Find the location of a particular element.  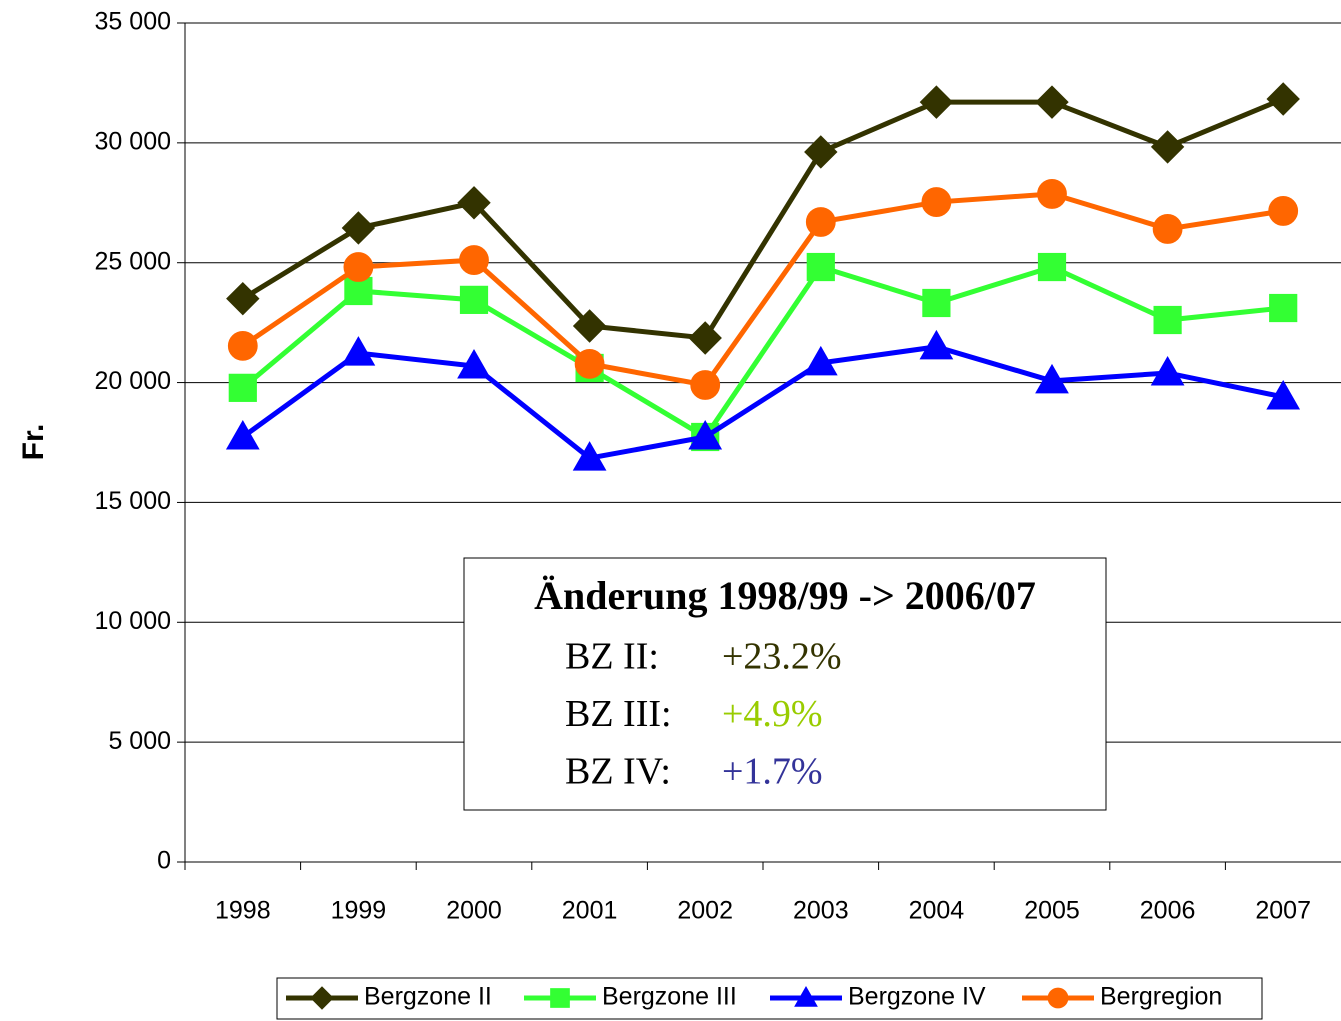

y-axis-label: Fr. is located at coordinates (33, 442).